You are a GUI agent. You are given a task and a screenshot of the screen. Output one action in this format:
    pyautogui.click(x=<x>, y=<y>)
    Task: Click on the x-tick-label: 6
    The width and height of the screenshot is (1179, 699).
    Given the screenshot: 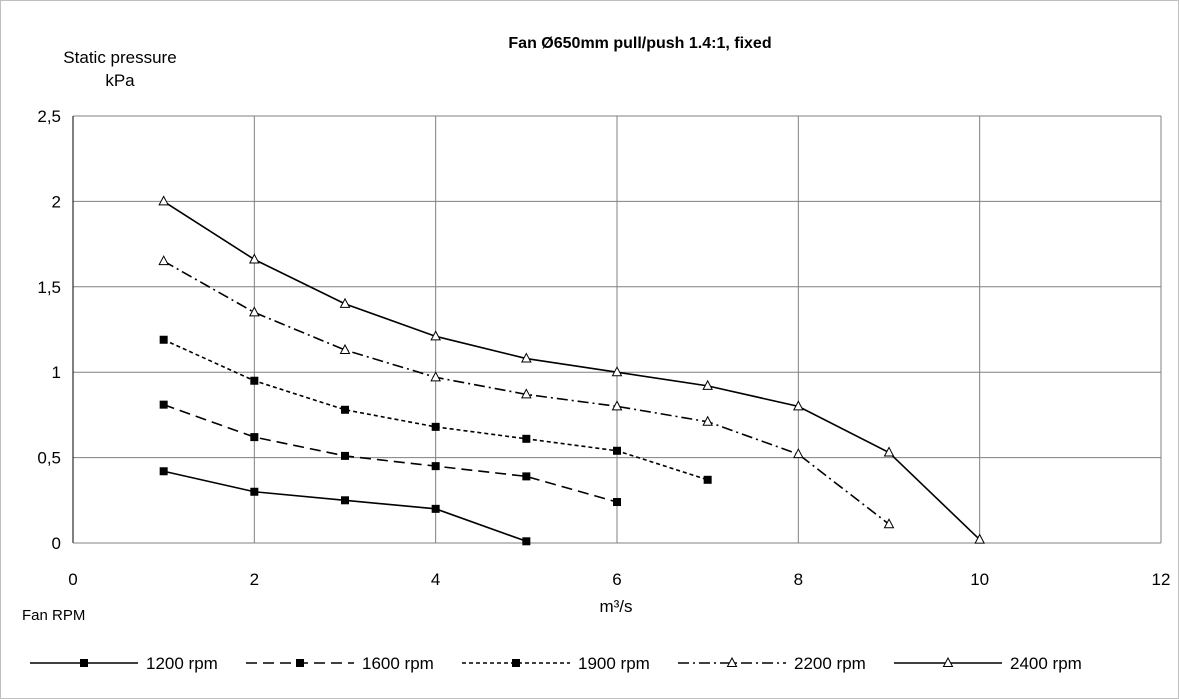 What is the action you would take?
    pyautogui.click(x=616, y=579)
    